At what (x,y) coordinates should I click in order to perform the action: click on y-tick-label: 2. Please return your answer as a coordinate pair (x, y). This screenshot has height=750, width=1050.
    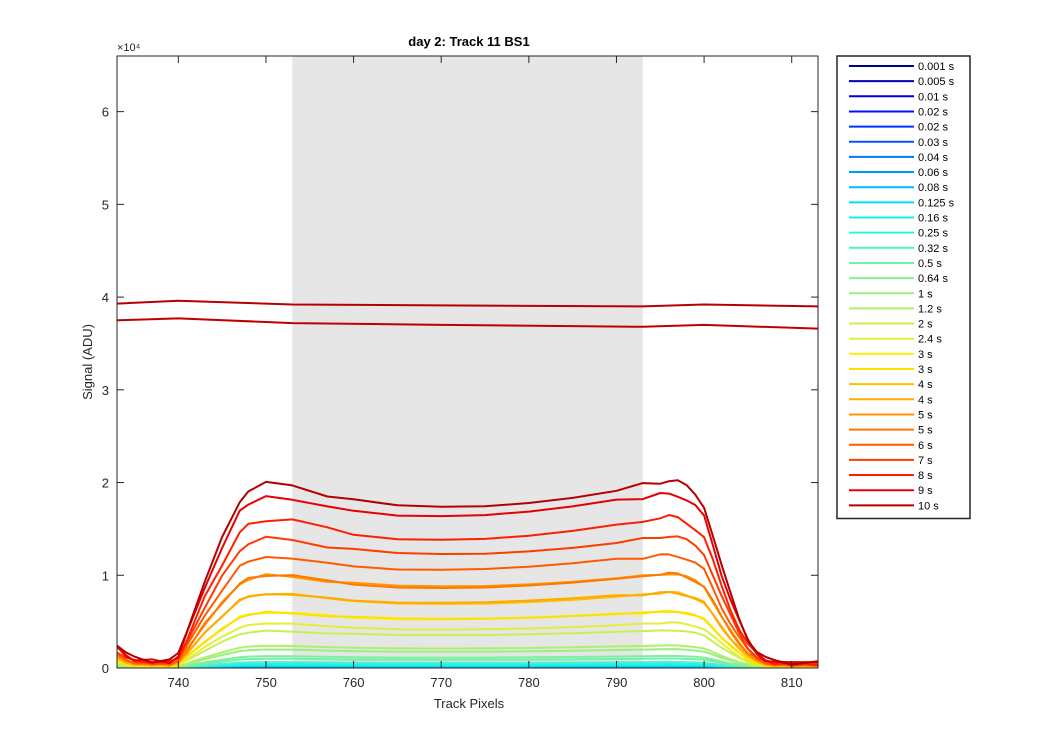
    Looking at the image, I should click on (105, 483).